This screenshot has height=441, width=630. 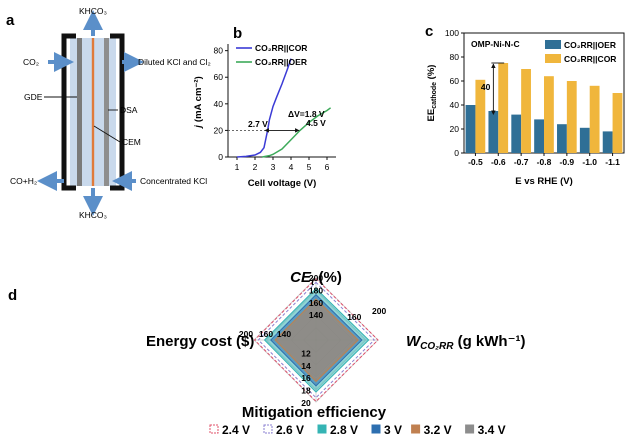 What do you see at coordinates (107, 134) in the screenshot?
I see `cem-leader` at bounding box center [107, 134].